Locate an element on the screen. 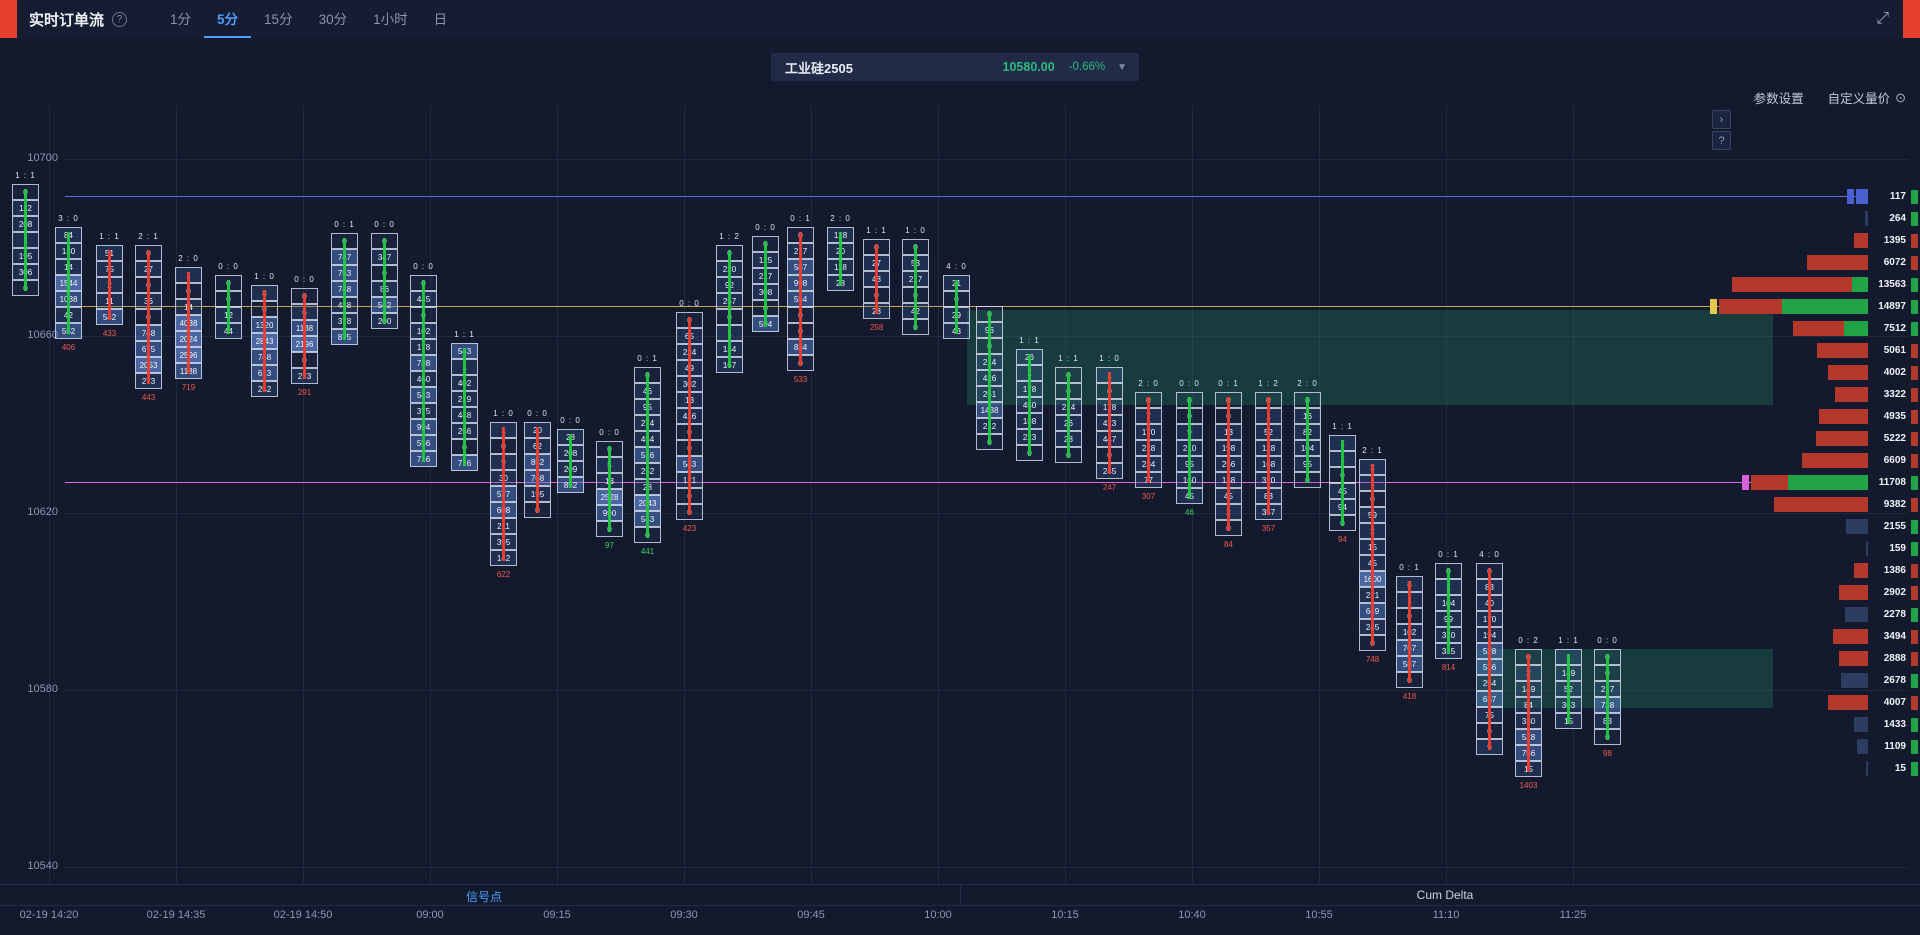 The image size is (1920, 935). timeframe-tab-日: 日 is located at coordinates (440, 19).